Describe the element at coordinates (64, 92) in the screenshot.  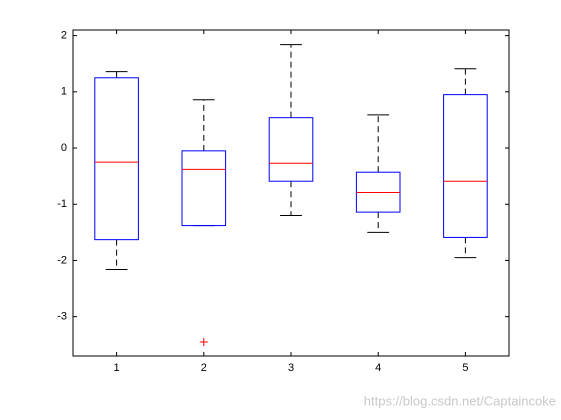
I see `y-tick-label: 1` at that location.